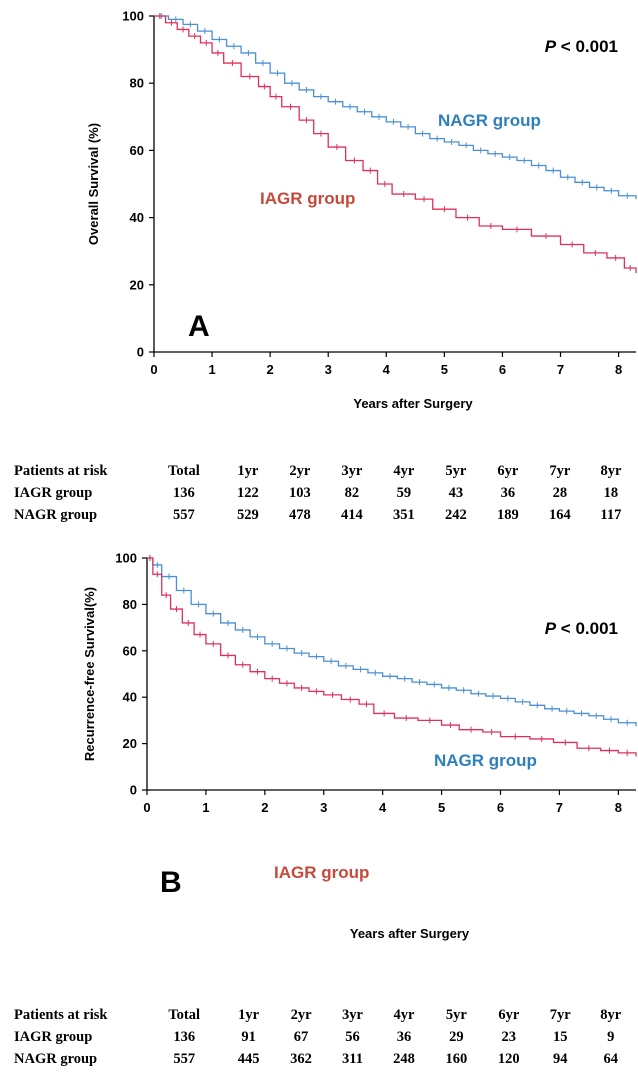  I want to click on risk-cell: 311, so click(352, 1058).